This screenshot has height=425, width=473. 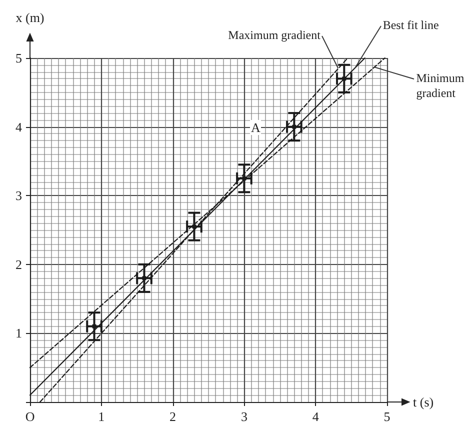 I want to click on y-axis-title: x (m), so click(x=30, y=17).